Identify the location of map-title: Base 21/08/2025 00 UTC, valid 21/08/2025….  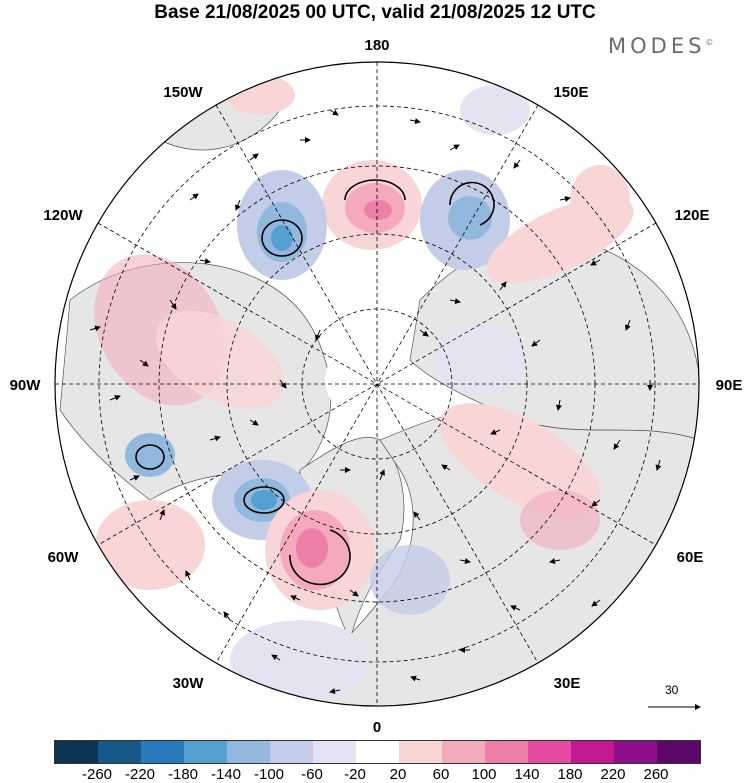
(375, 12).